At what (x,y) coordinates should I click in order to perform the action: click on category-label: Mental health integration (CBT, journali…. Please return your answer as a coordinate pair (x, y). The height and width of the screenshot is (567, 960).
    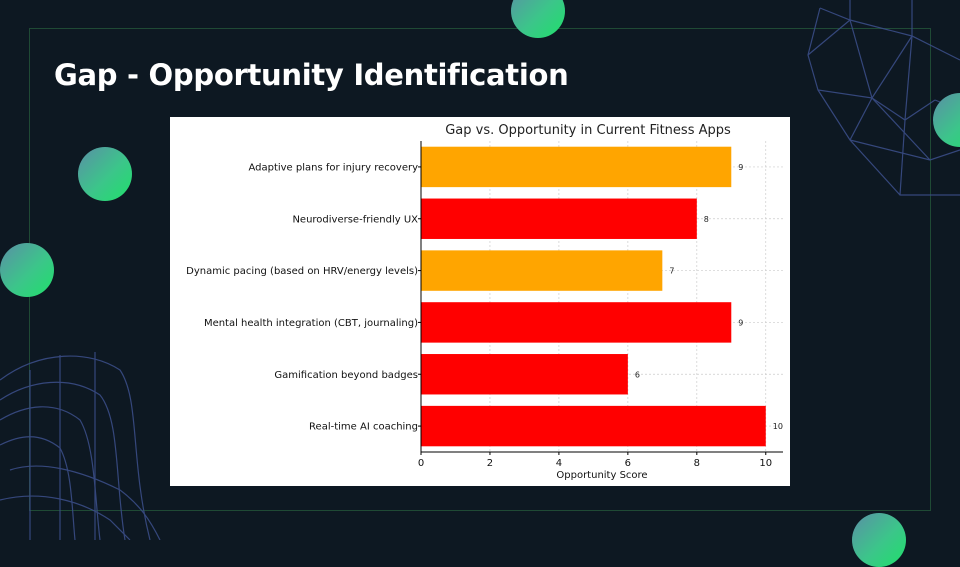
    Looking at the image, I should click on (311, 323).